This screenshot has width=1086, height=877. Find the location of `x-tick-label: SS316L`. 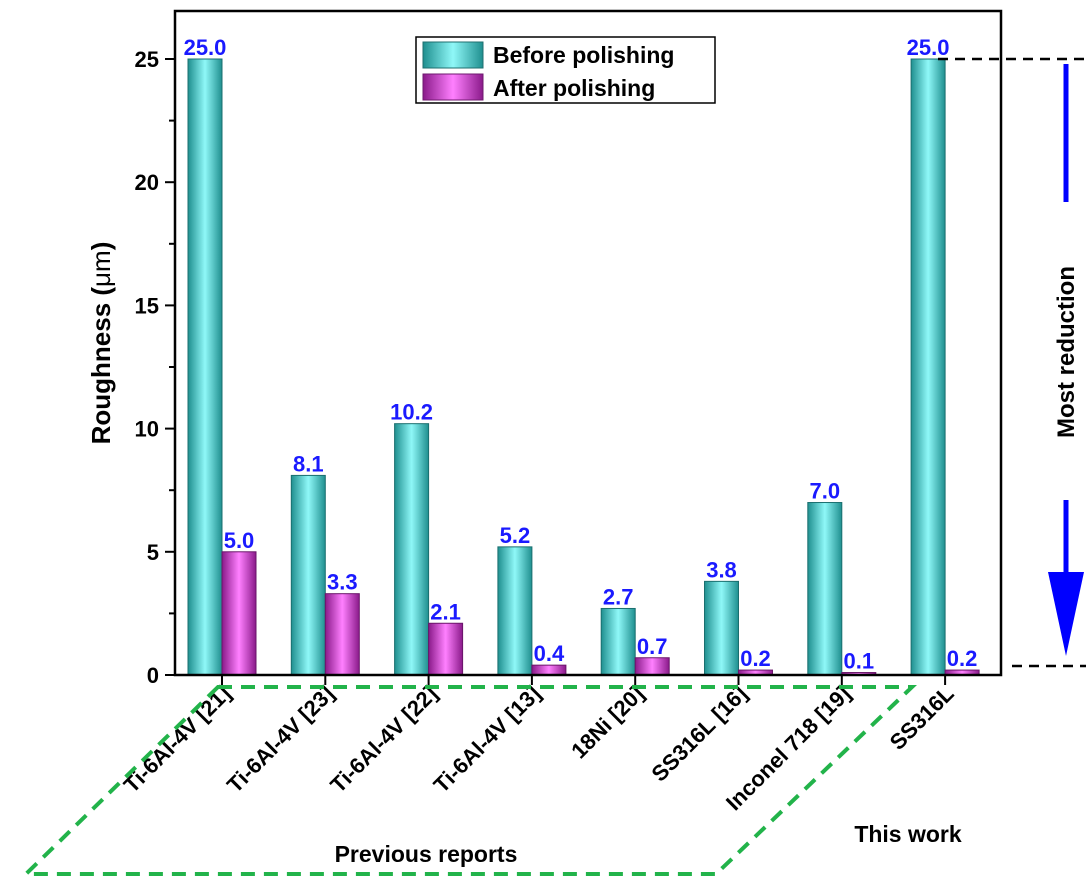

x-tick-label: SS316L is located at coordinates (922, 718).